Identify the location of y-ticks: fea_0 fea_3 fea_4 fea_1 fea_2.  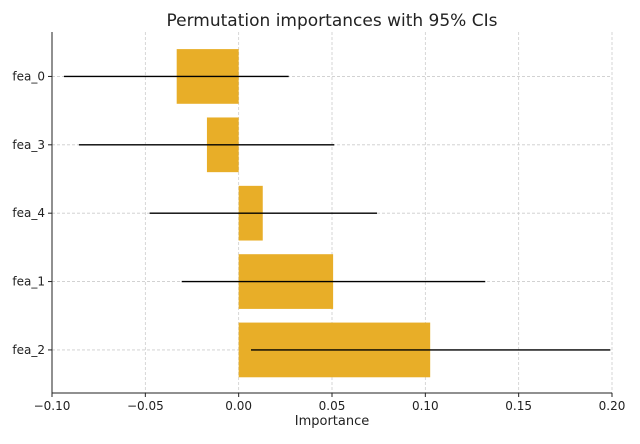
(32, 213).